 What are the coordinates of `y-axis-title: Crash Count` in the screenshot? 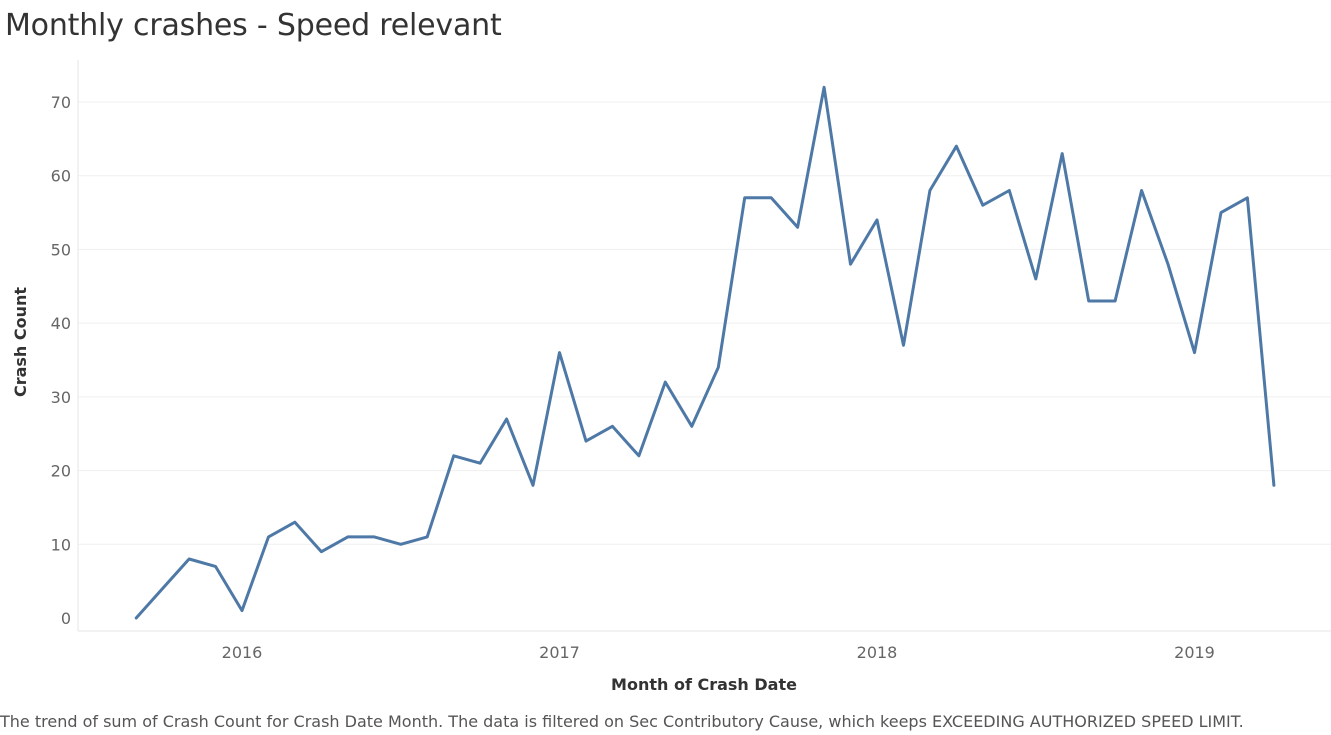 It's located at (20, 342).